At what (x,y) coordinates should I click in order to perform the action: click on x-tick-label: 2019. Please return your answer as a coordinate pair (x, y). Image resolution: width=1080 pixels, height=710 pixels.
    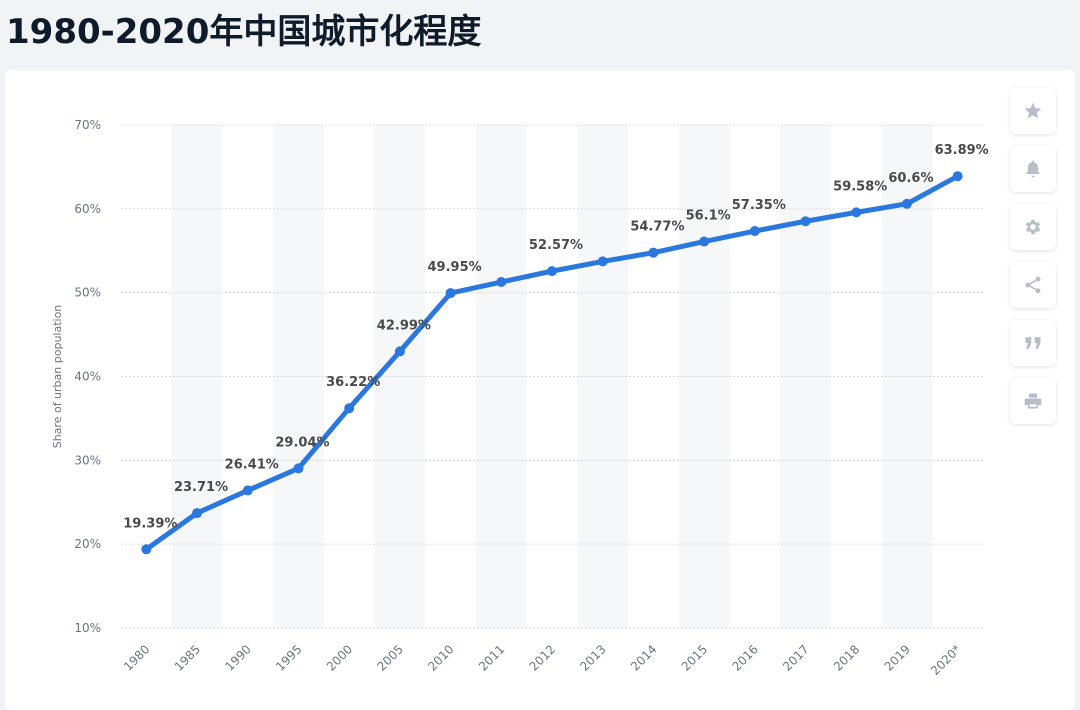
    Looking at the image, I should click on (897, 657).